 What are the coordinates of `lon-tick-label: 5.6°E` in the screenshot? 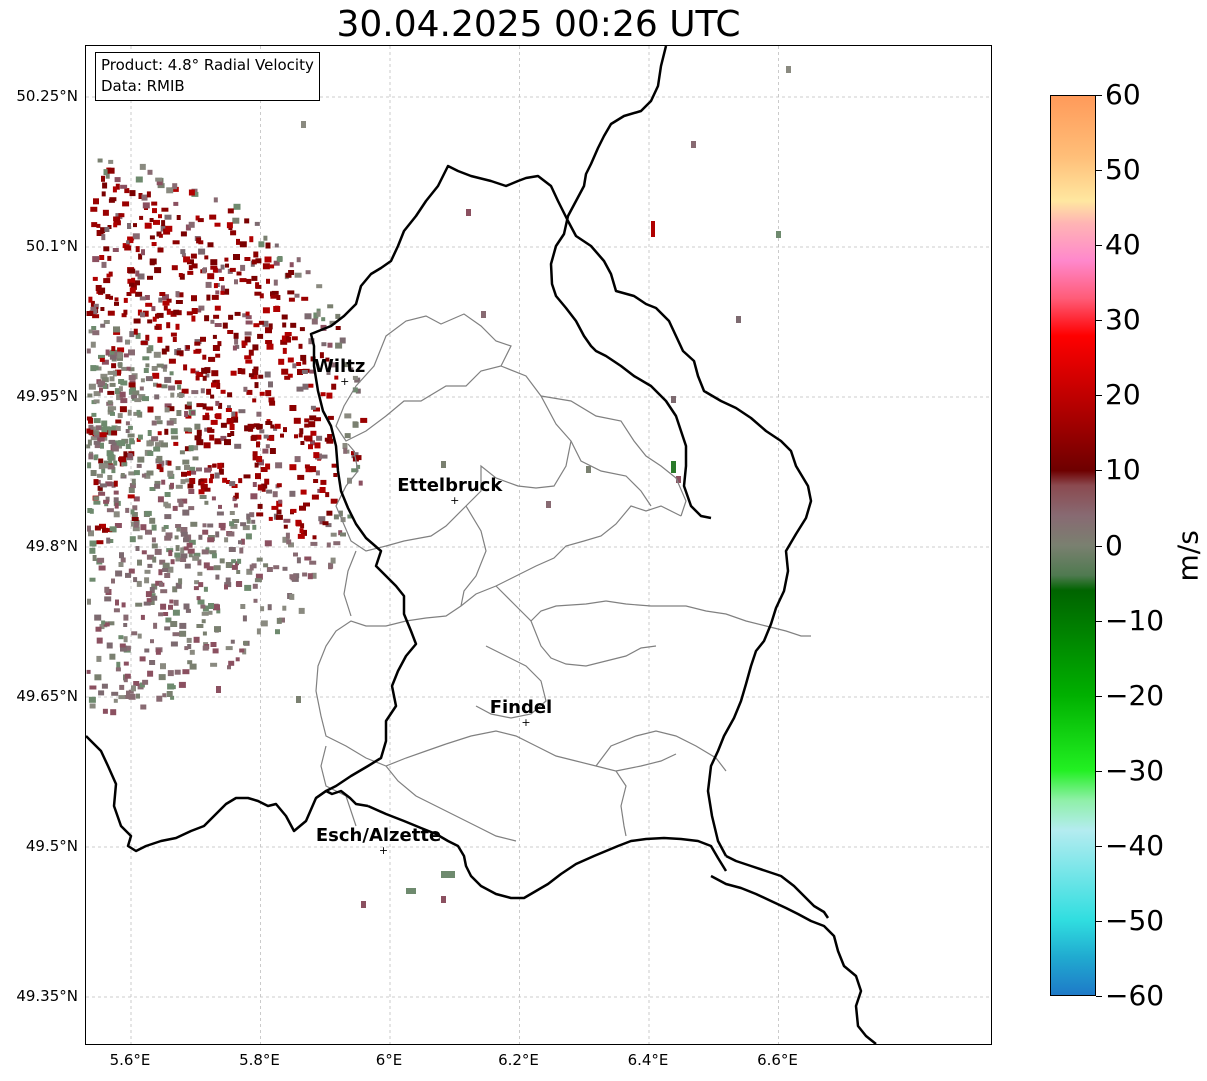 It's located at (130, 1060).